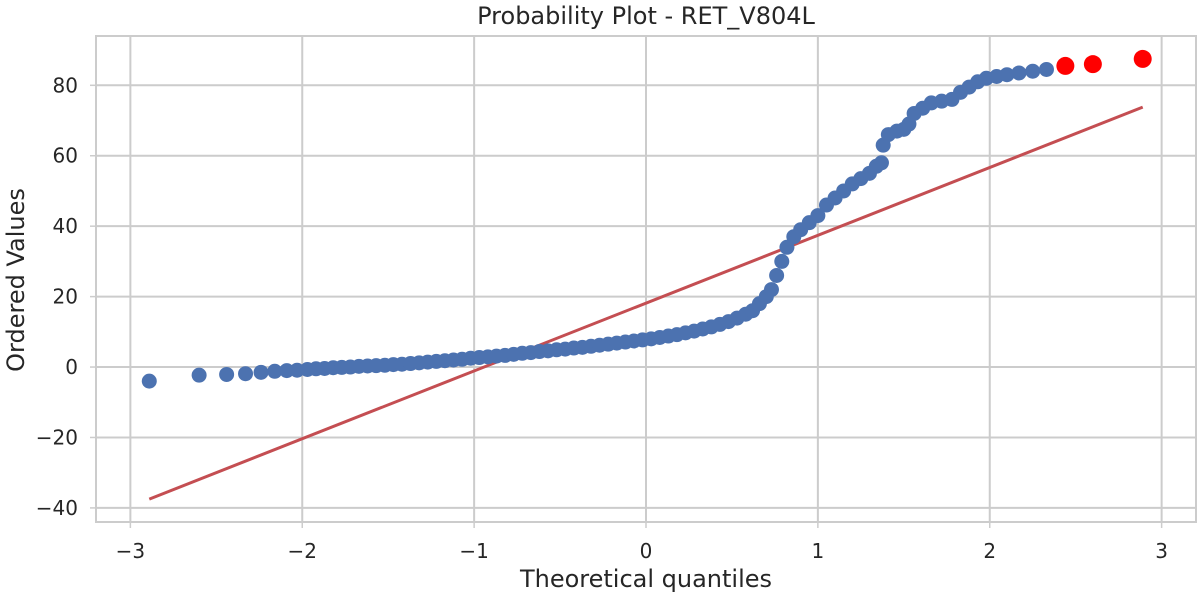 Image resolution: width=1200 pixels, height=600 pixels. I want to click on x-tick-label: −1, so click(473, 551).